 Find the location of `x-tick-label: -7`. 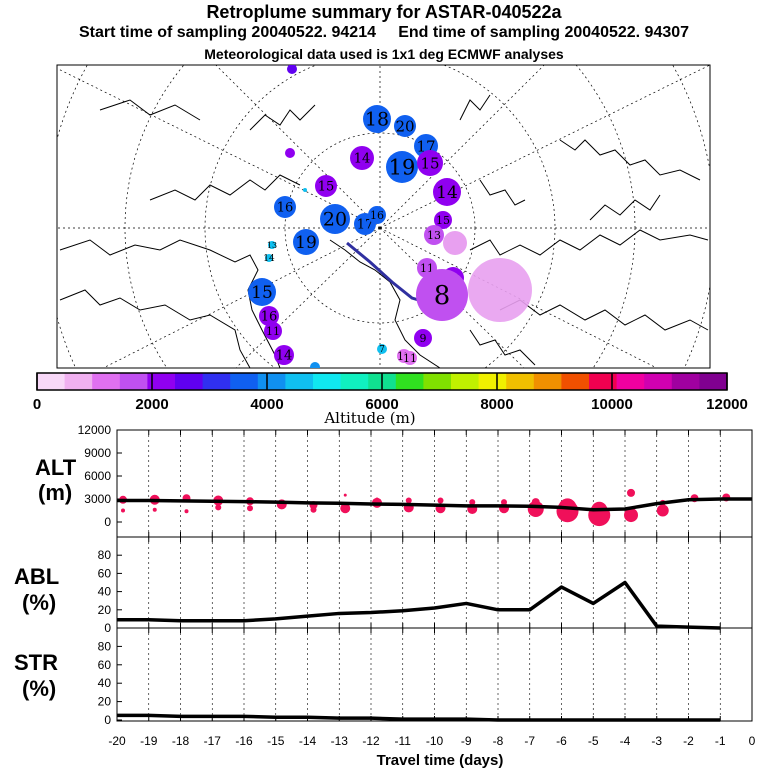

x-tick-label: -7 is located at coordinates (529, 741).